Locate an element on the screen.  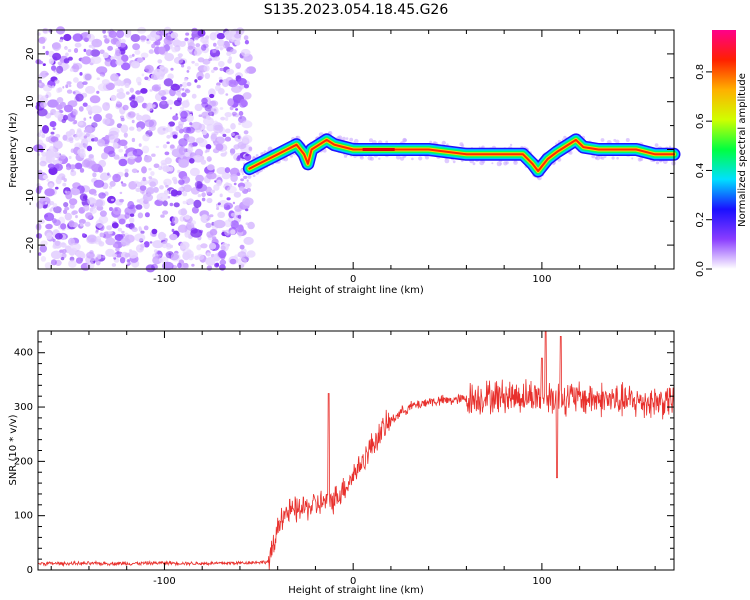
spectrogram-ridge is located at coordinates (461, 156).